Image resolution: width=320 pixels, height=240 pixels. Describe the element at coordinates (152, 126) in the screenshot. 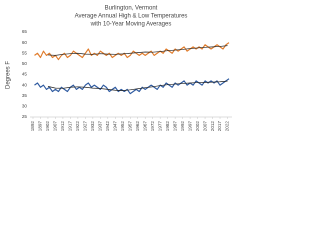

I see `x-tick-label: 1972` at that location.